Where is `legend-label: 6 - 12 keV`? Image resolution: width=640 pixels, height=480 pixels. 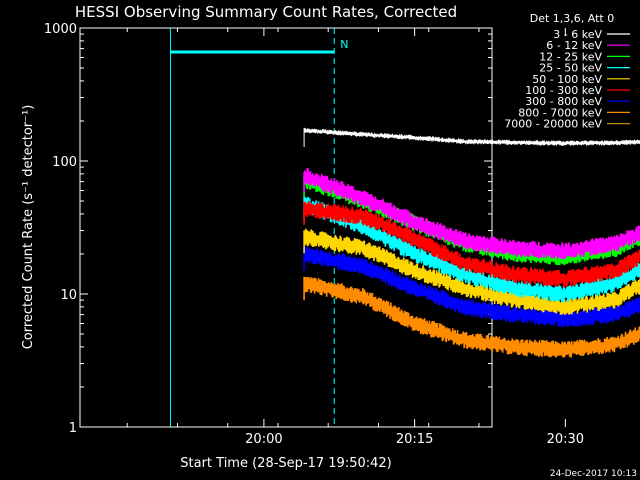 legend-label: 6 - 12 keV is located at coordinates (574, 45).